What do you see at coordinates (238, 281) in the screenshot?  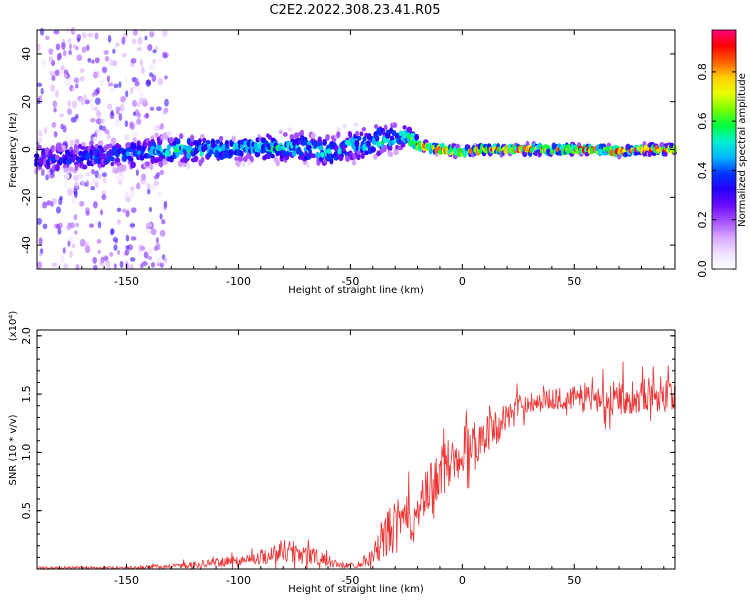 I see `spectrogram-x-tick-label: -100` at bounding box center [238, 281].